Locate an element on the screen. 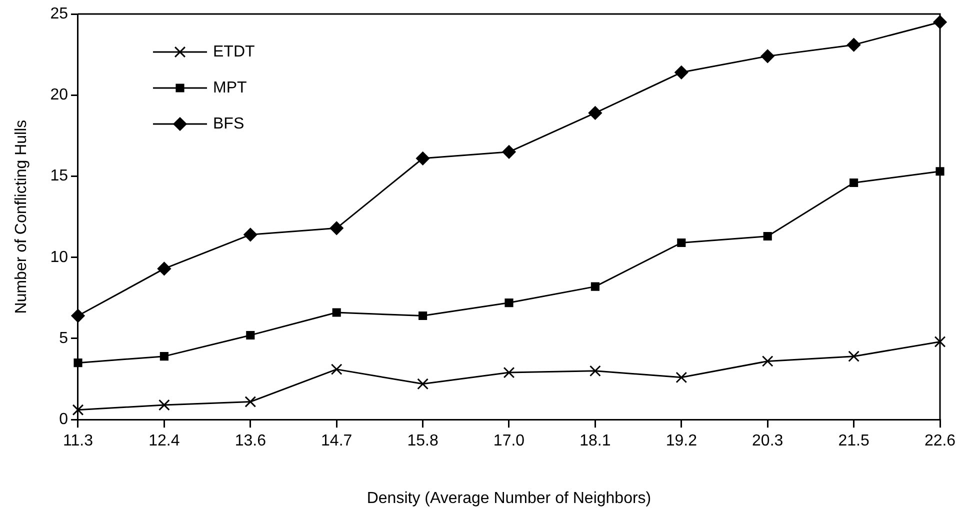 This screenshot has width=960, height=532. x-axis-title: Density (Average Number of Neighbors) is located at coordinates (509, 498).